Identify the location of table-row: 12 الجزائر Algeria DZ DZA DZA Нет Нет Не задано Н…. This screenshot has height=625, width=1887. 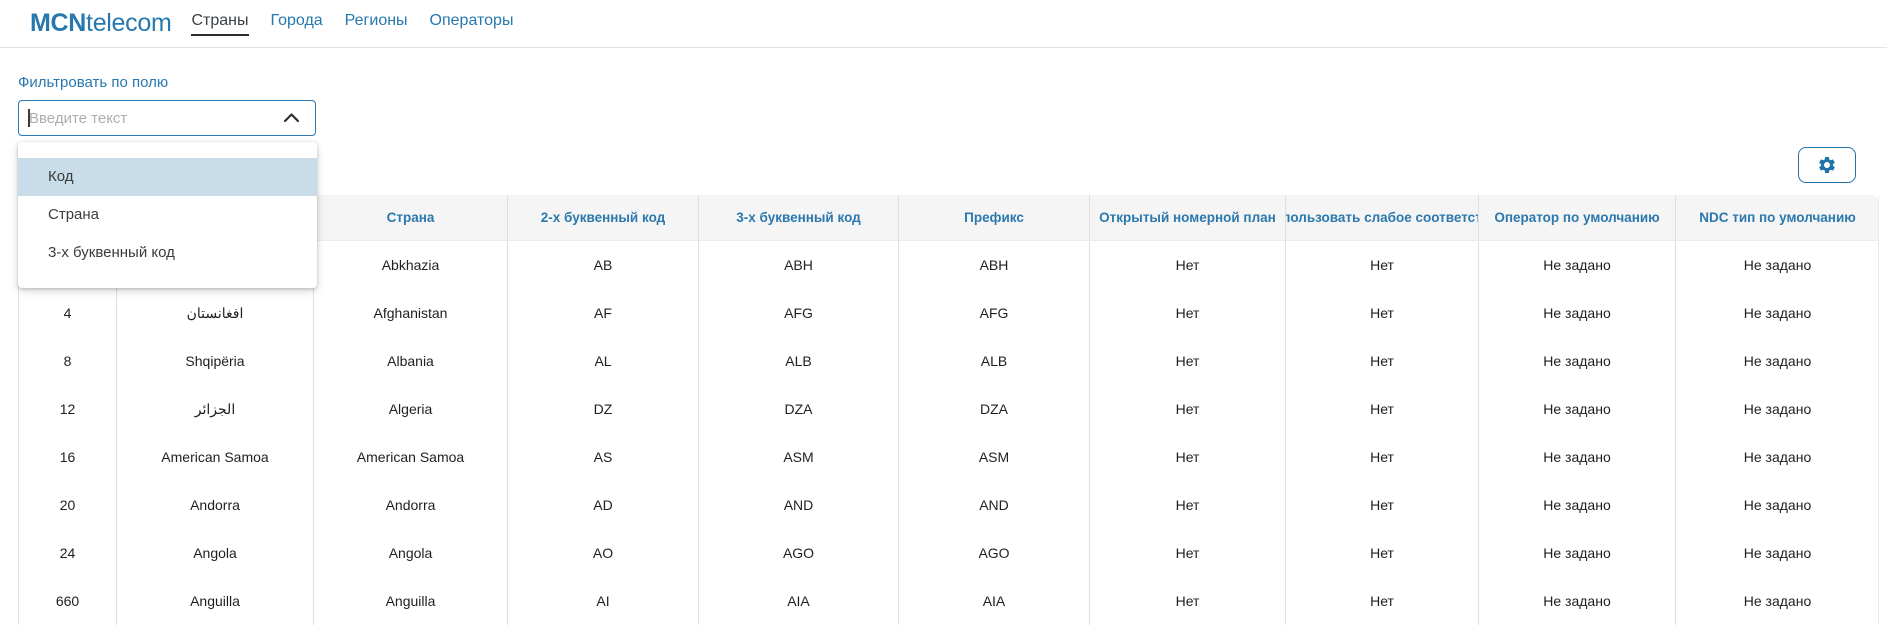
(948, 409).